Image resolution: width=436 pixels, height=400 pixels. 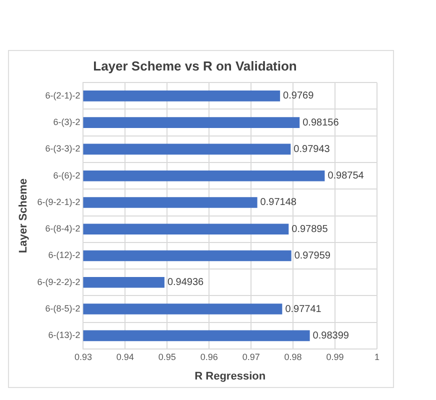 I want to click on x-tick-label: 0.98, so click(x=293, y=357).